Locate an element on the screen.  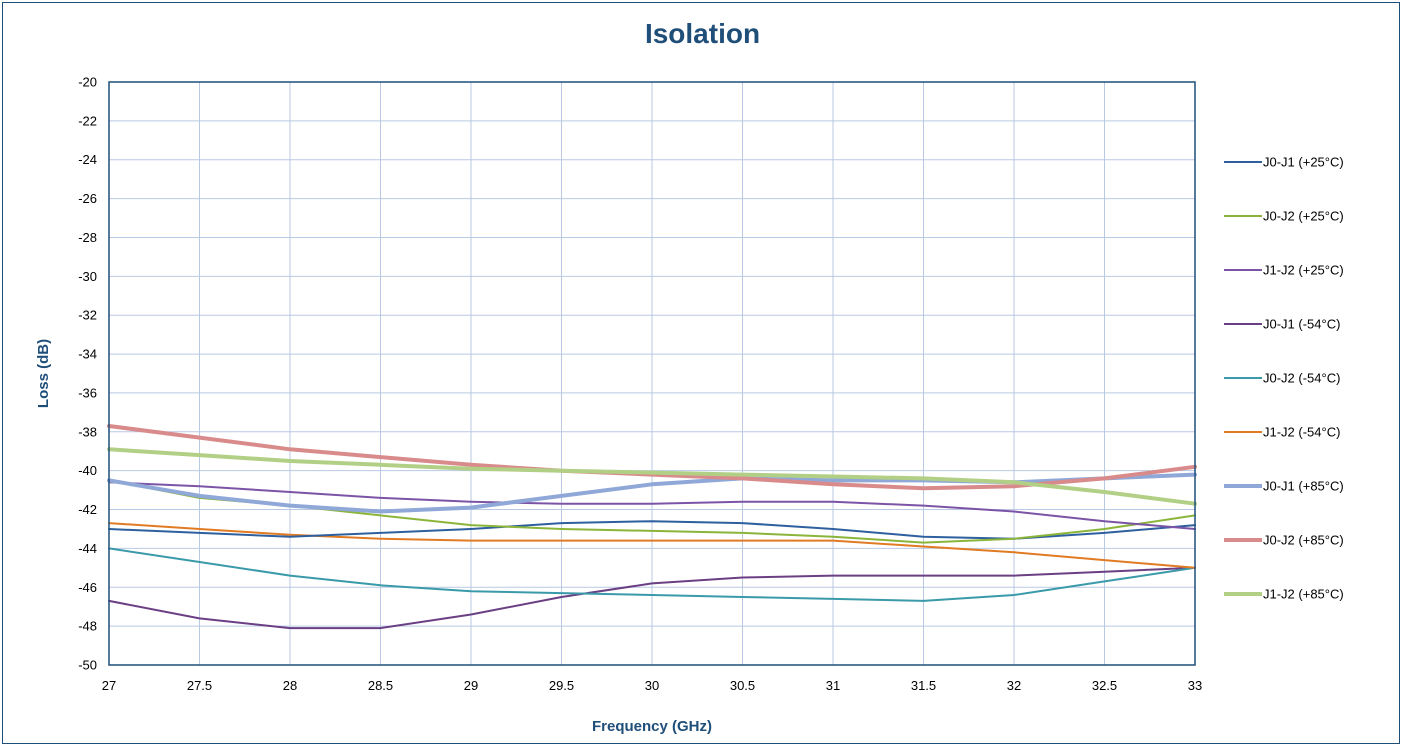
legend-label: J0-J2 (+85°C) is located at coordinates (1303, 540).